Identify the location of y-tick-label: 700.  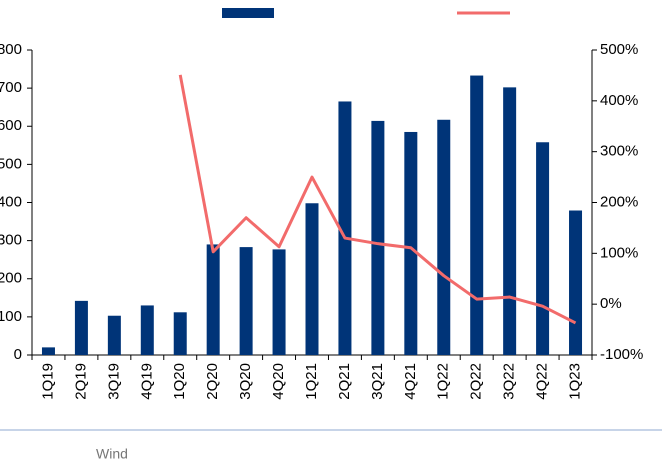
(11, 87).